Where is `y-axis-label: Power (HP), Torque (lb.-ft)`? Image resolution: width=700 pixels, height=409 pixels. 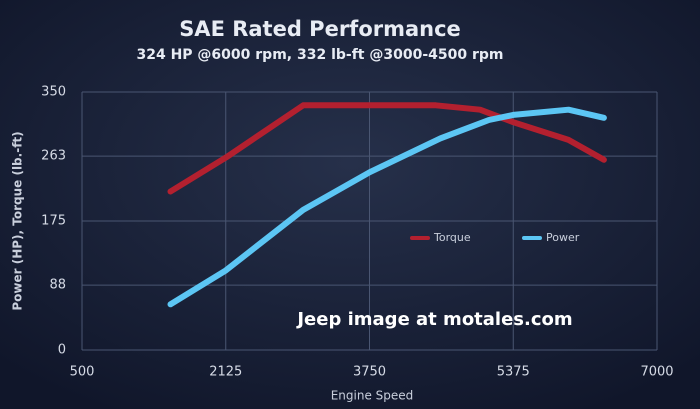 y-axis-label: Power (HP), Torque (lb.-ft) is located at coordinates (18, 220).